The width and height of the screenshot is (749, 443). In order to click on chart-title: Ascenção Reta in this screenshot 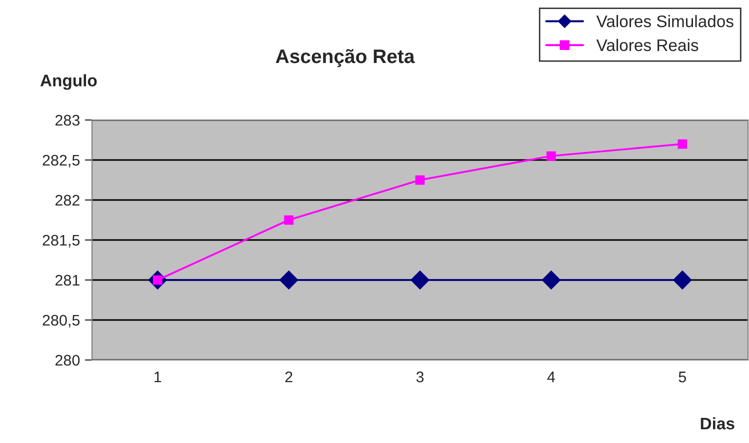, I will do `click(345, 58)`.